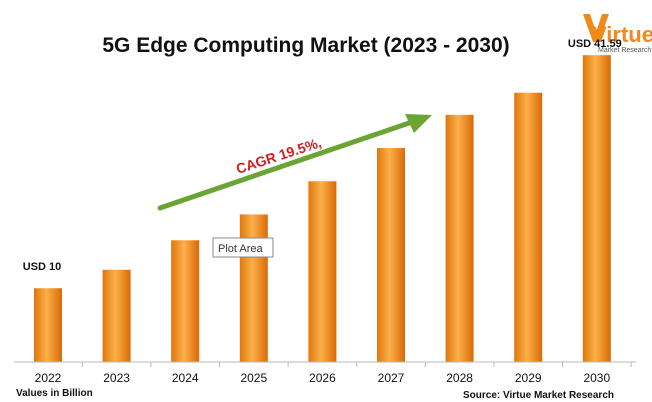 This screenshot has width=652, height=402. I want to click on logo-name: Virtue, so click(622, 34).